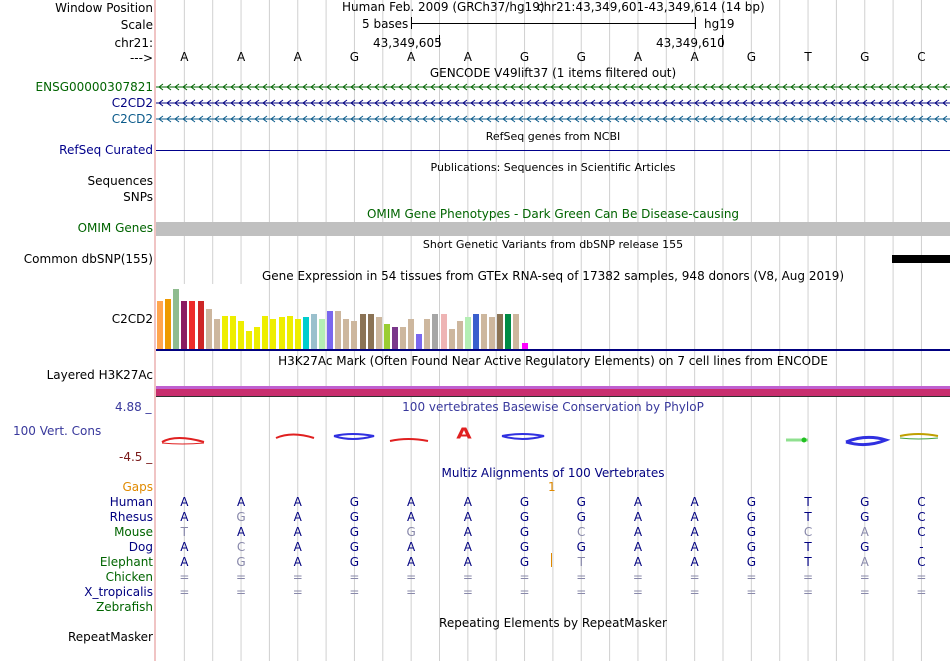 This screenshot has height=661, width=950. Describe the element at coordinates (88, 259) in the screenshot. I see `dbsnp-label: Common dbSNP(155)` at that location.